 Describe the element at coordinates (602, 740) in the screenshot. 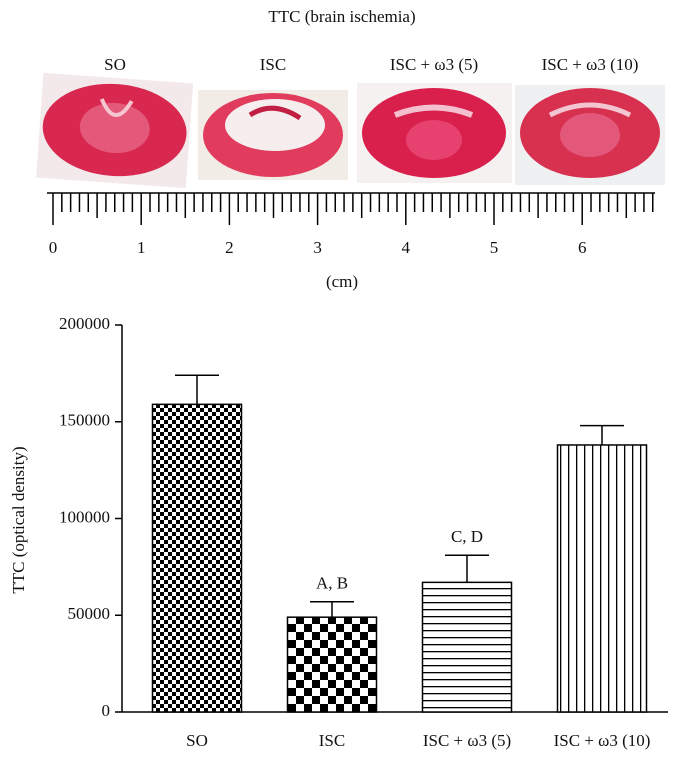

I see `x-tick-label: ISC + ω3 (10)` at that location.